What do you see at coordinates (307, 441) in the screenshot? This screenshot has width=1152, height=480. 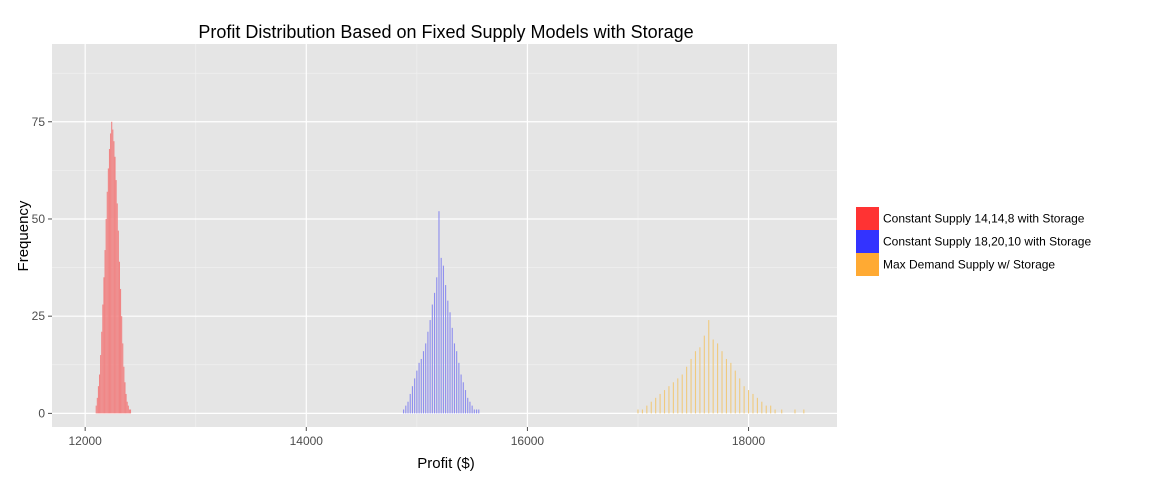 I see `x-tick-label: 14000` at bounding box center [307, 441].